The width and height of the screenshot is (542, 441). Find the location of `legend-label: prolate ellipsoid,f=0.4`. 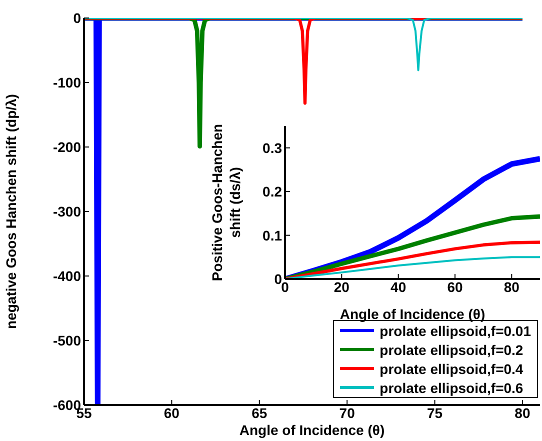

legend-label: prolate ellipsoid,f=0.4 is located at coordinates (452, 368).